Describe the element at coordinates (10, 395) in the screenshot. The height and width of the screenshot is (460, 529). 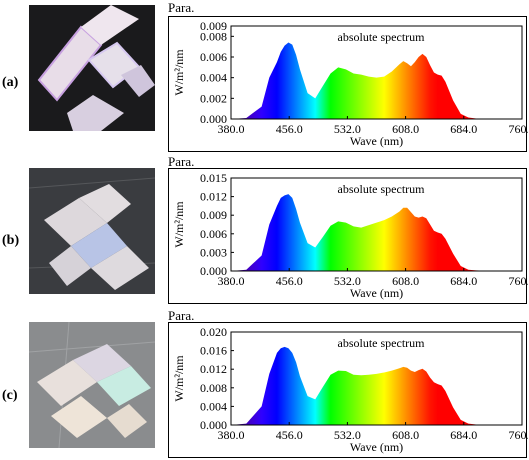
I see `row-label-c: (c)` at that location.